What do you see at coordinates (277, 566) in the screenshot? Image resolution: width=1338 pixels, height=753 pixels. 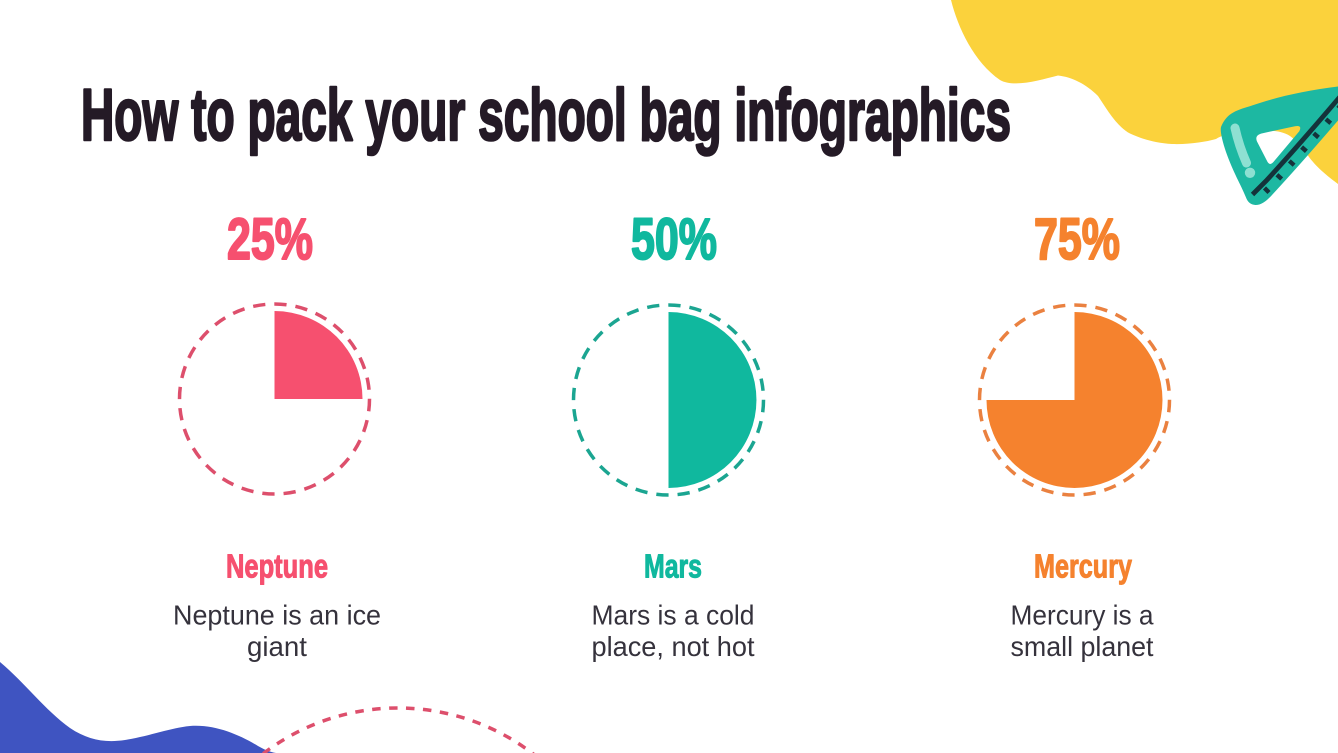 I see `svg-text: Neptune` at bounding box center [277, 566].